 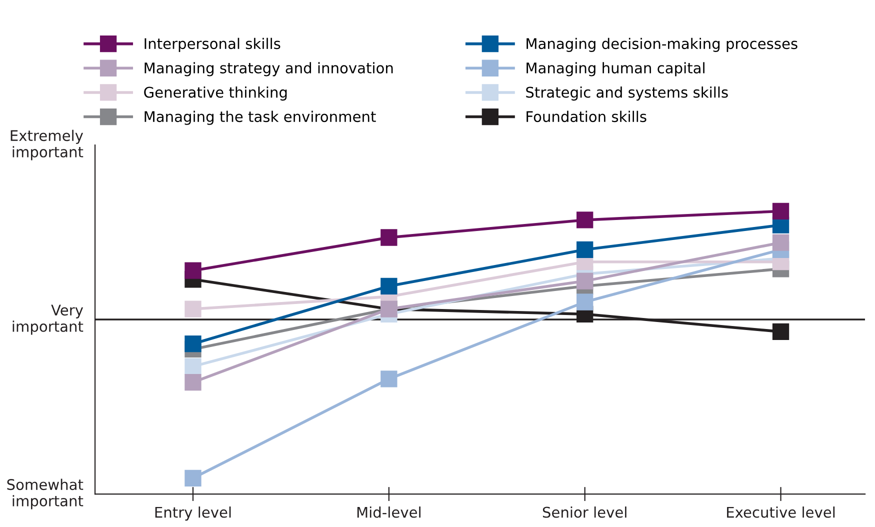 I want to click on legend-label: Managing the task environment, so click(x=260, y=117).